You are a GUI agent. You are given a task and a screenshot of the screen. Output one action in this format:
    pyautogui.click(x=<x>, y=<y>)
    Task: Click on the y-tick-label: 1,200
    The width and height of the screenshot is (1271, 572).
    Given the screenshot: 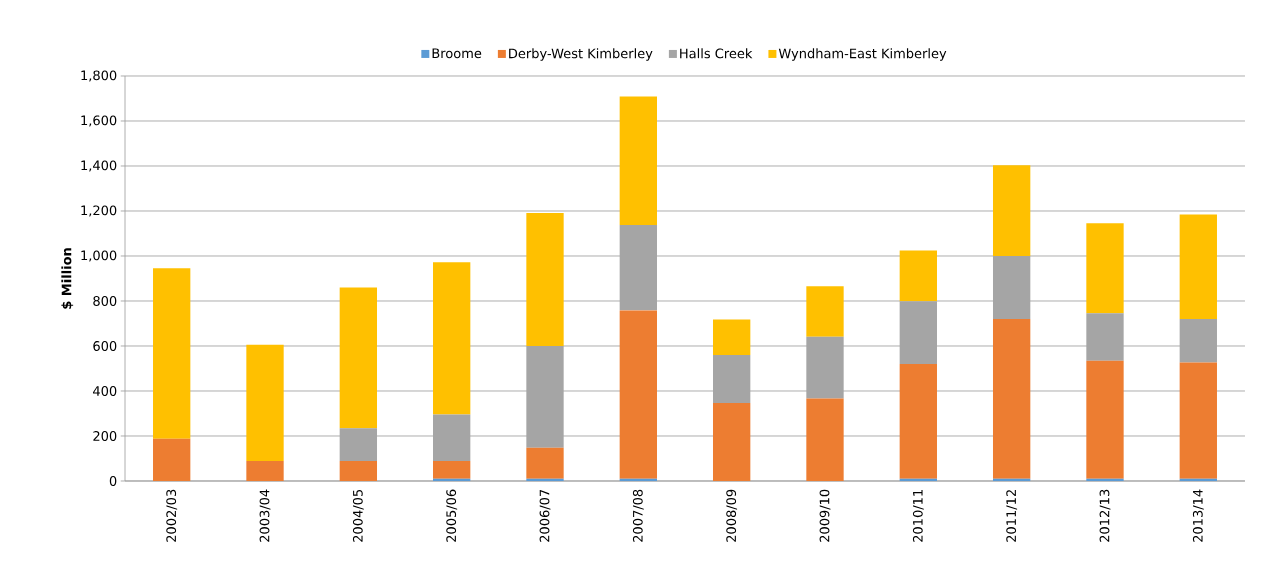 What is the action you would take?
    pyautogui.click(x=99, y=211)
    